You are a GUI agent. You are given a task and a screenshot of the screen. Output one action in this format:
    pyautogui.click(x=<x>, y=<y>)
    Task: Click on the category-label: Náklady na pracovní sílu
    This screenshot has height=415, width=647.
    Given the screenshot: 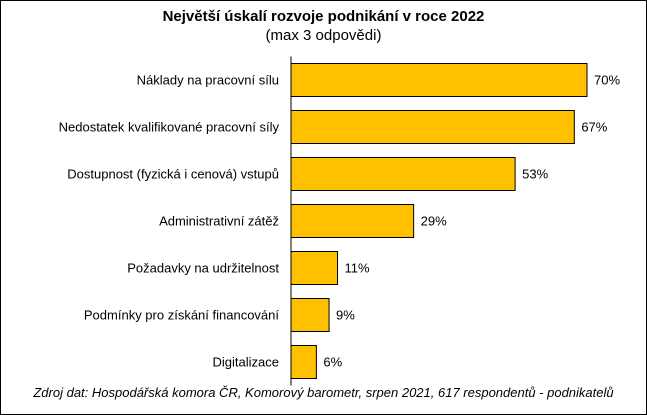 What is the action you would take?
    pyautogui.click(x=208, y=80)
    